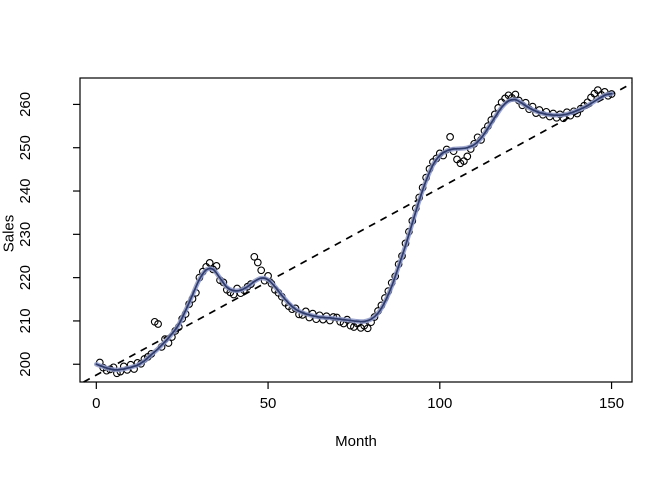 This screenshot has height=480, width=672. What do you see at coordinates (9, 233) in the screenshot?
I see `y-axis-title: Sales` at bounding box center [9, 233].